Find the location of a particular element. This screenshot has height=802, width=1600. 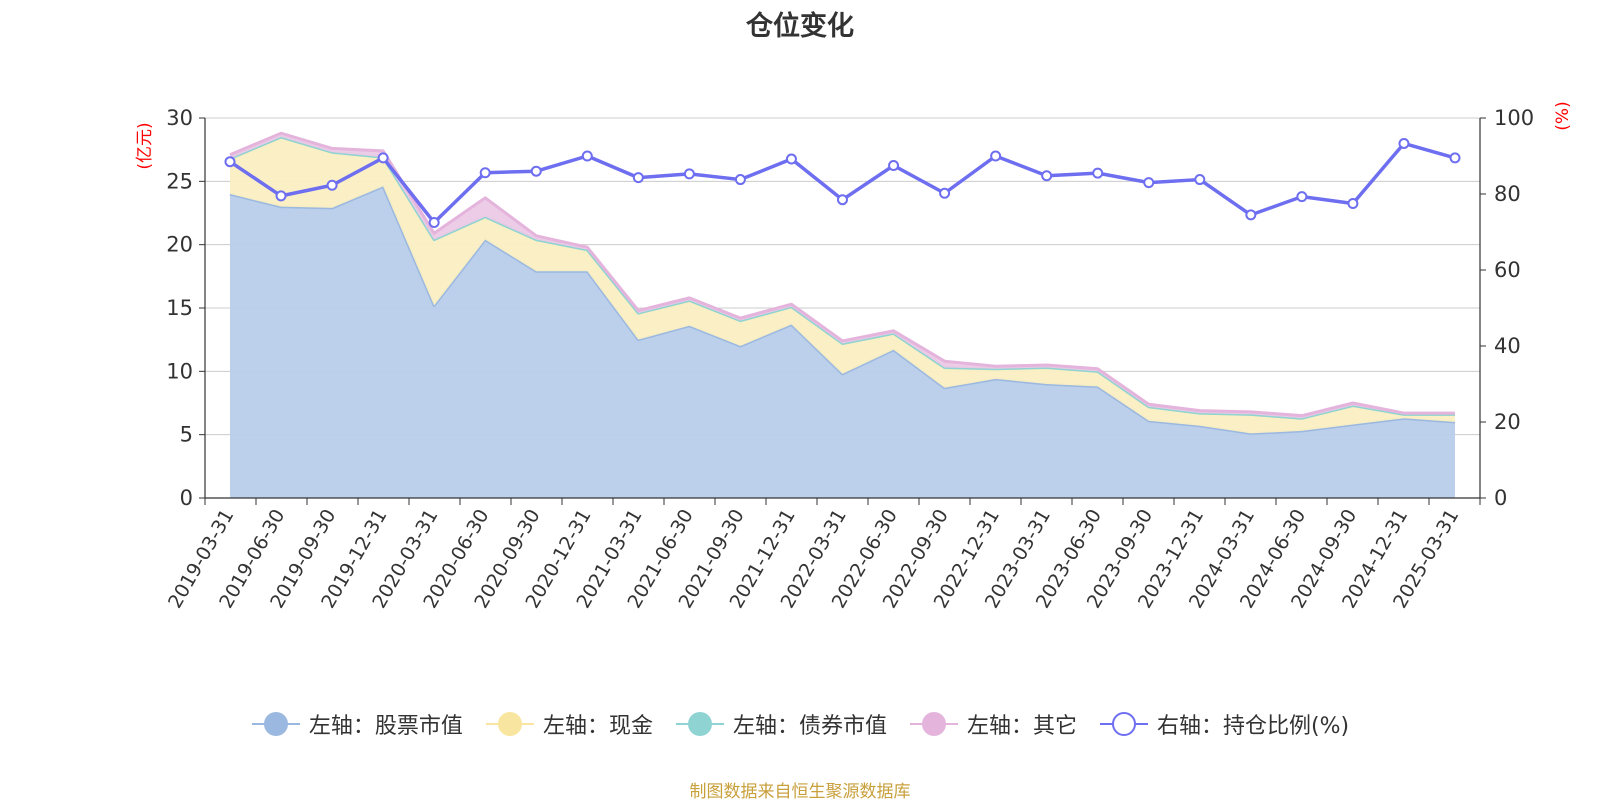

legend-item-cash: 左轴：现金 is located at coordinates (569, 724).